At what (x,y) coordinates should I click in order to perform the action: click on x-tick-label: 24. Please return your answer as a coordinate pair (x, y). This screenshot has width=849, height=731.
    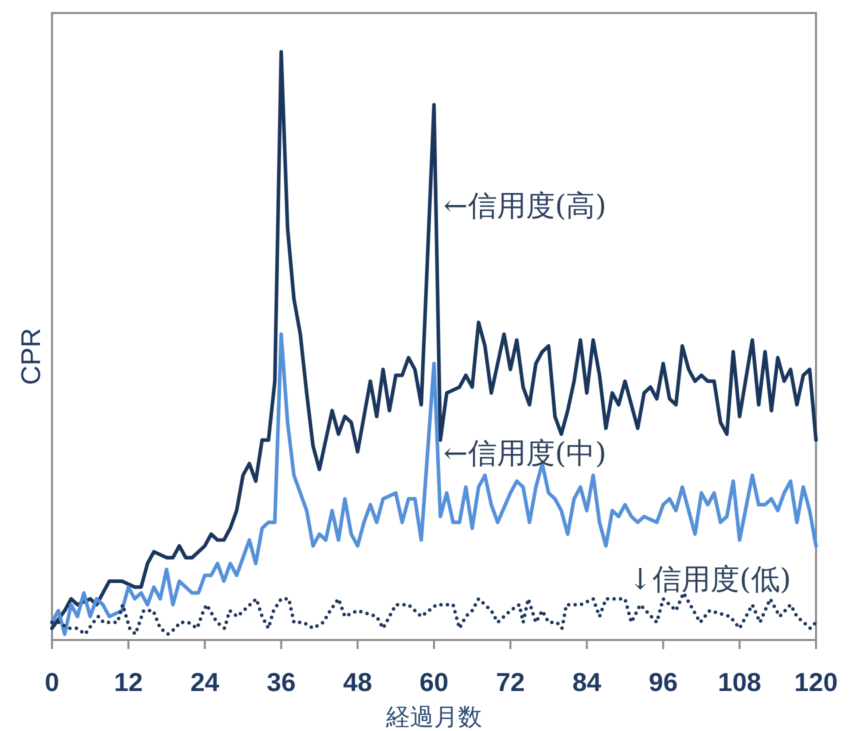
    Looking at the image, I should click on (205, 682).